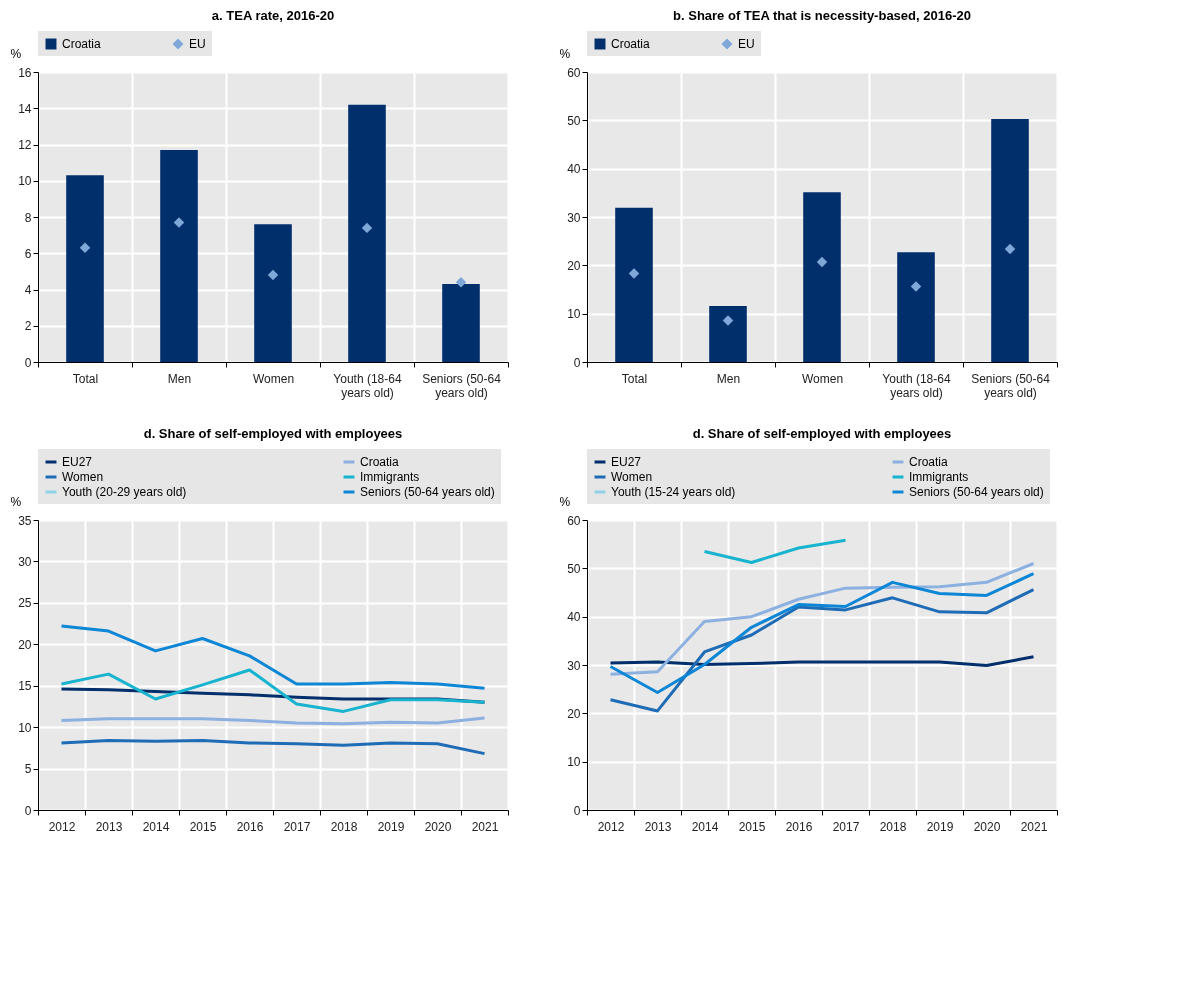  I want to click on y-tick-label: 4, so click(28, 290).